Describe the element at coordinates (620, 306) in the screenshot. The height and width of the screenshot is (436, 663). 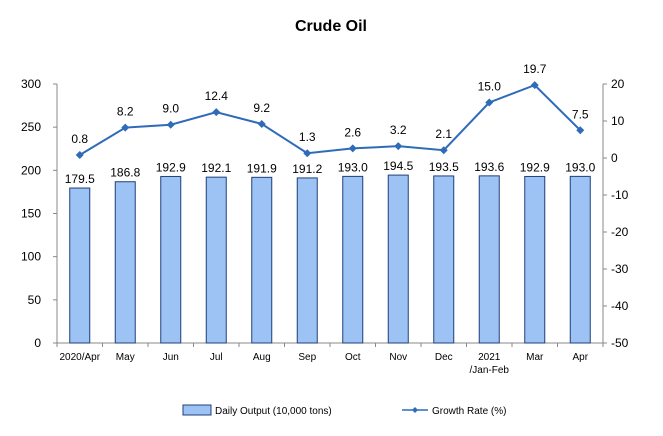
I see `y-right-tick-label: -40` at that location.